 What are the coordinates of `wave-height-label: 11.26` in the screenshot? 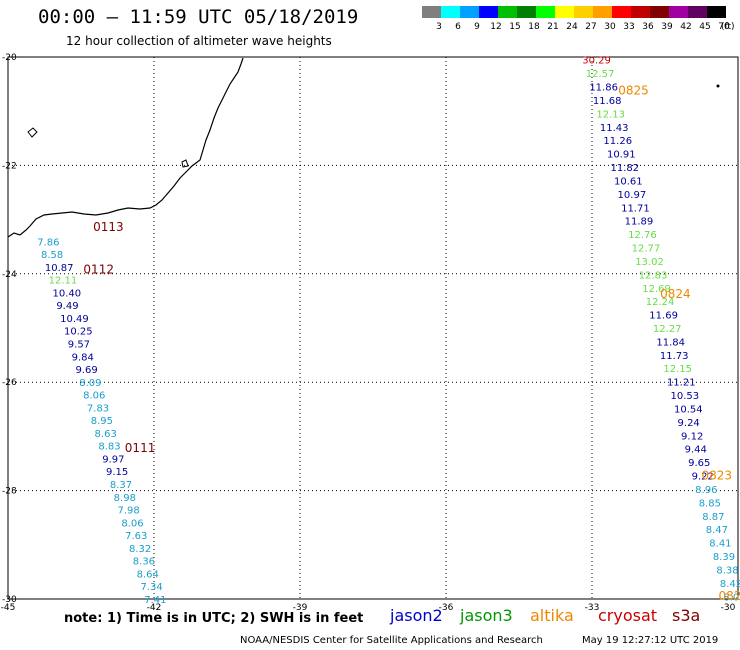 It's located at (617, 141).